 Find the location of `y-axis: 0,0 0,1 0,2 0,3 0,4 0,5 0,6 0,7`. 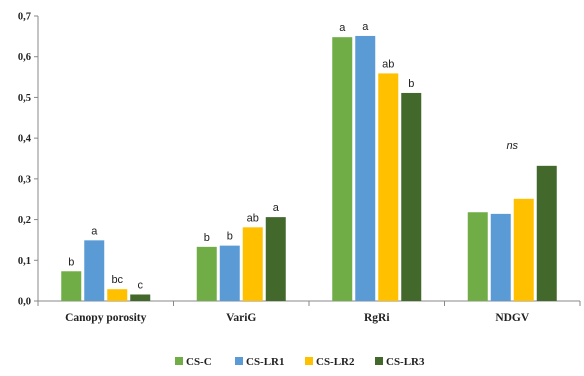

y-axis: 0,0 0,1 0,2 0,3 0,4 0,5 0,6 0,7 is located at coordinates (28, 160).